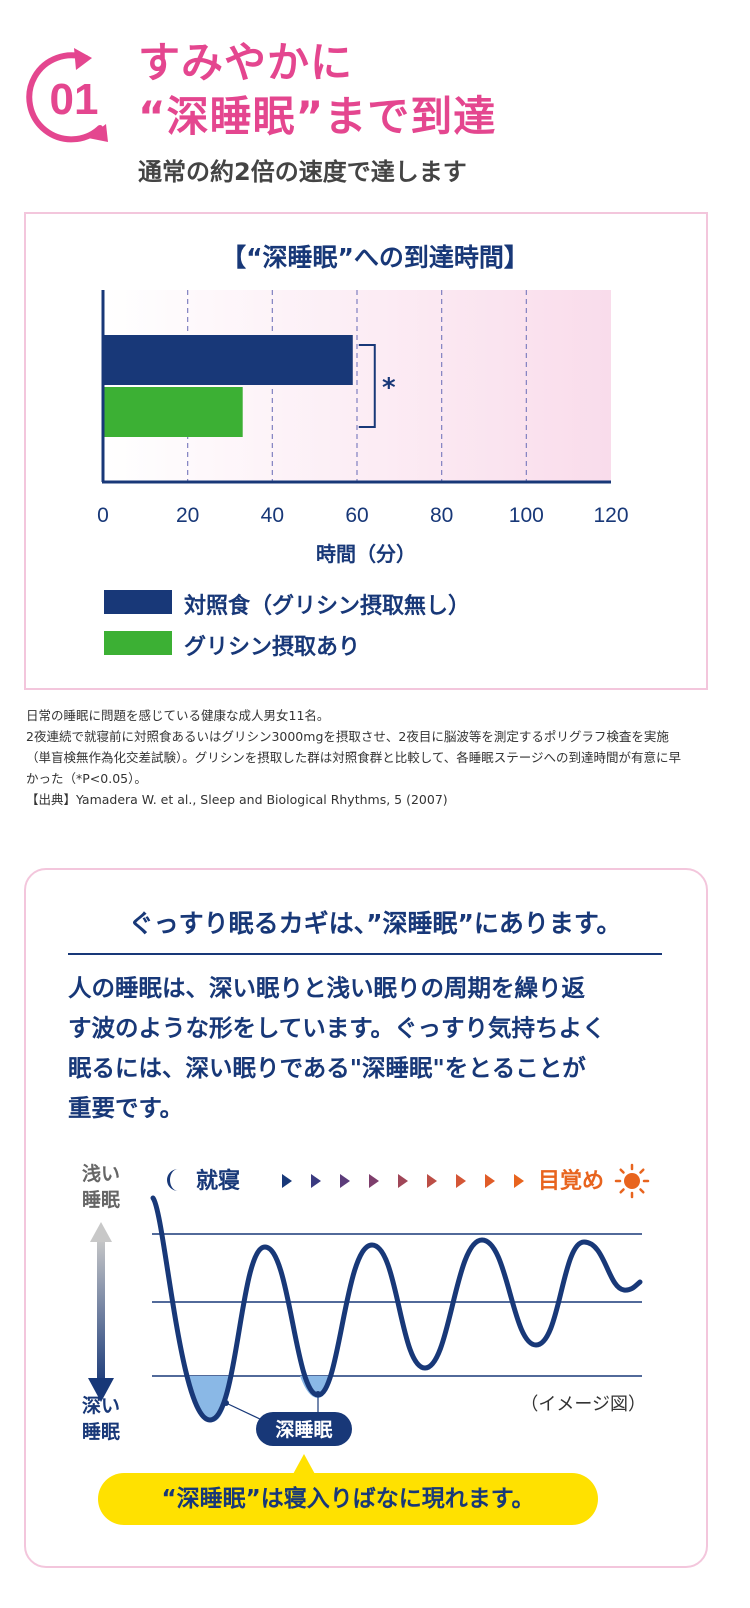  What do you see at coordinates (632, 1181) in the screenshot?
I see `sun-icon` at bounding box center [632, 1181].